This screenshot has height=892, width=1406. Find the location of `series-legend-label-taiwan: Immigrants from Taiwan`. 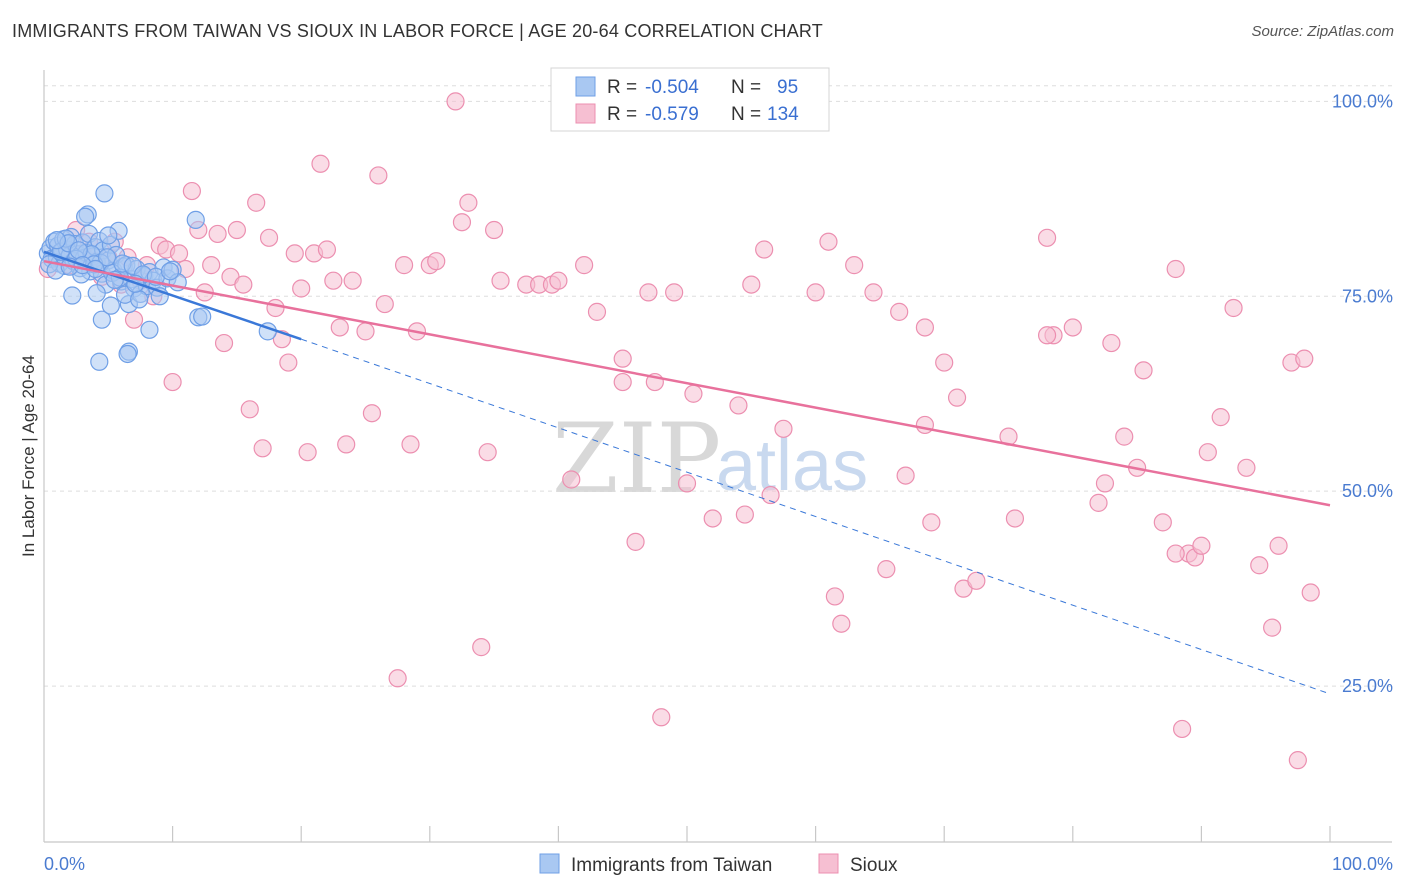

series-legend-label-taiwan: Immigrants from Taiwan is located at coordinates (671, 865).